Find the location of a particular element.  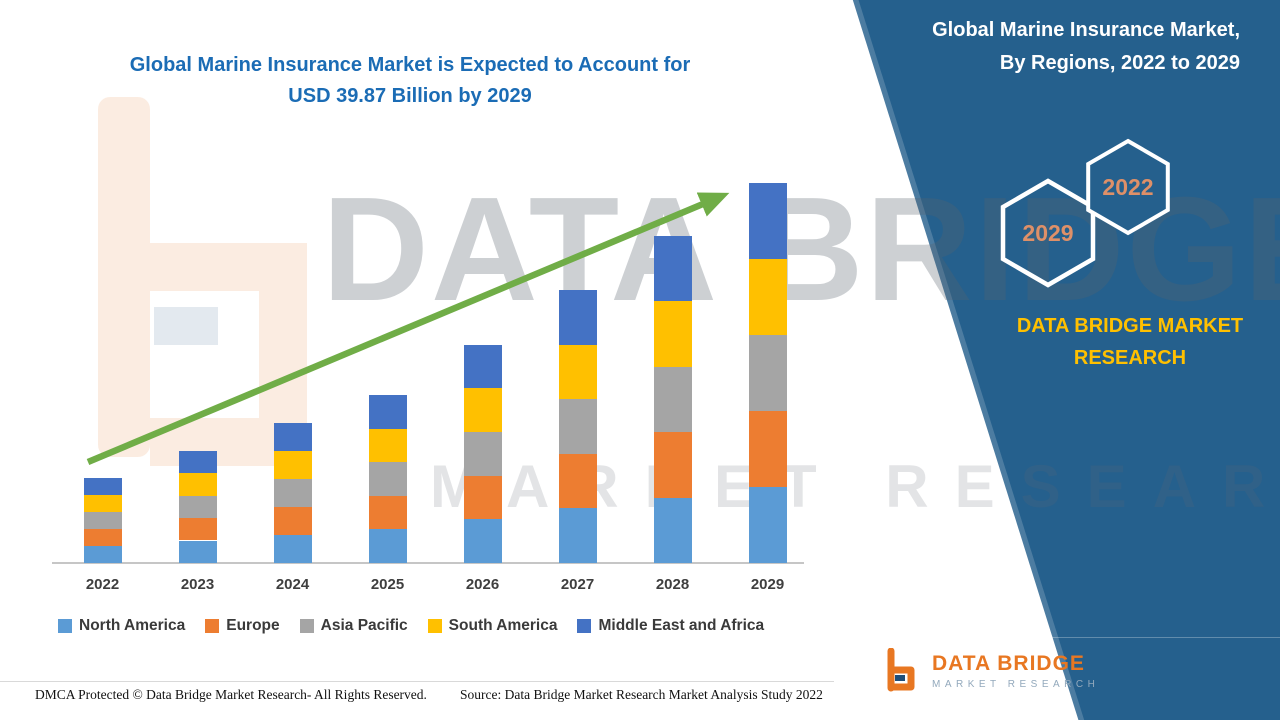

legend-item-south-america: South America is located at coordinates (492, 626).